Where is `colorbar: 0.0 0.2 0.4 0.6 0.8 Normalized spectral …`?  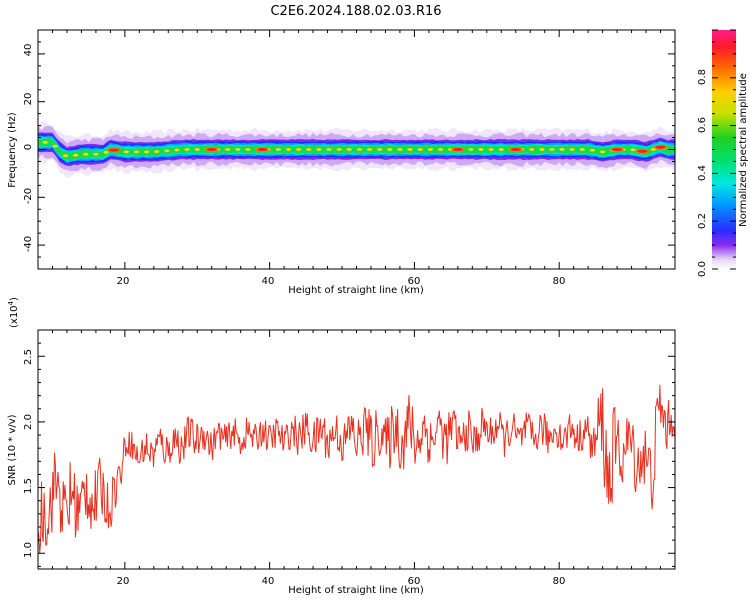 colorbar: 0.0 0.2 0.4 0.6 0.8 Normalized spectral … is located at coordinates (723, 153).